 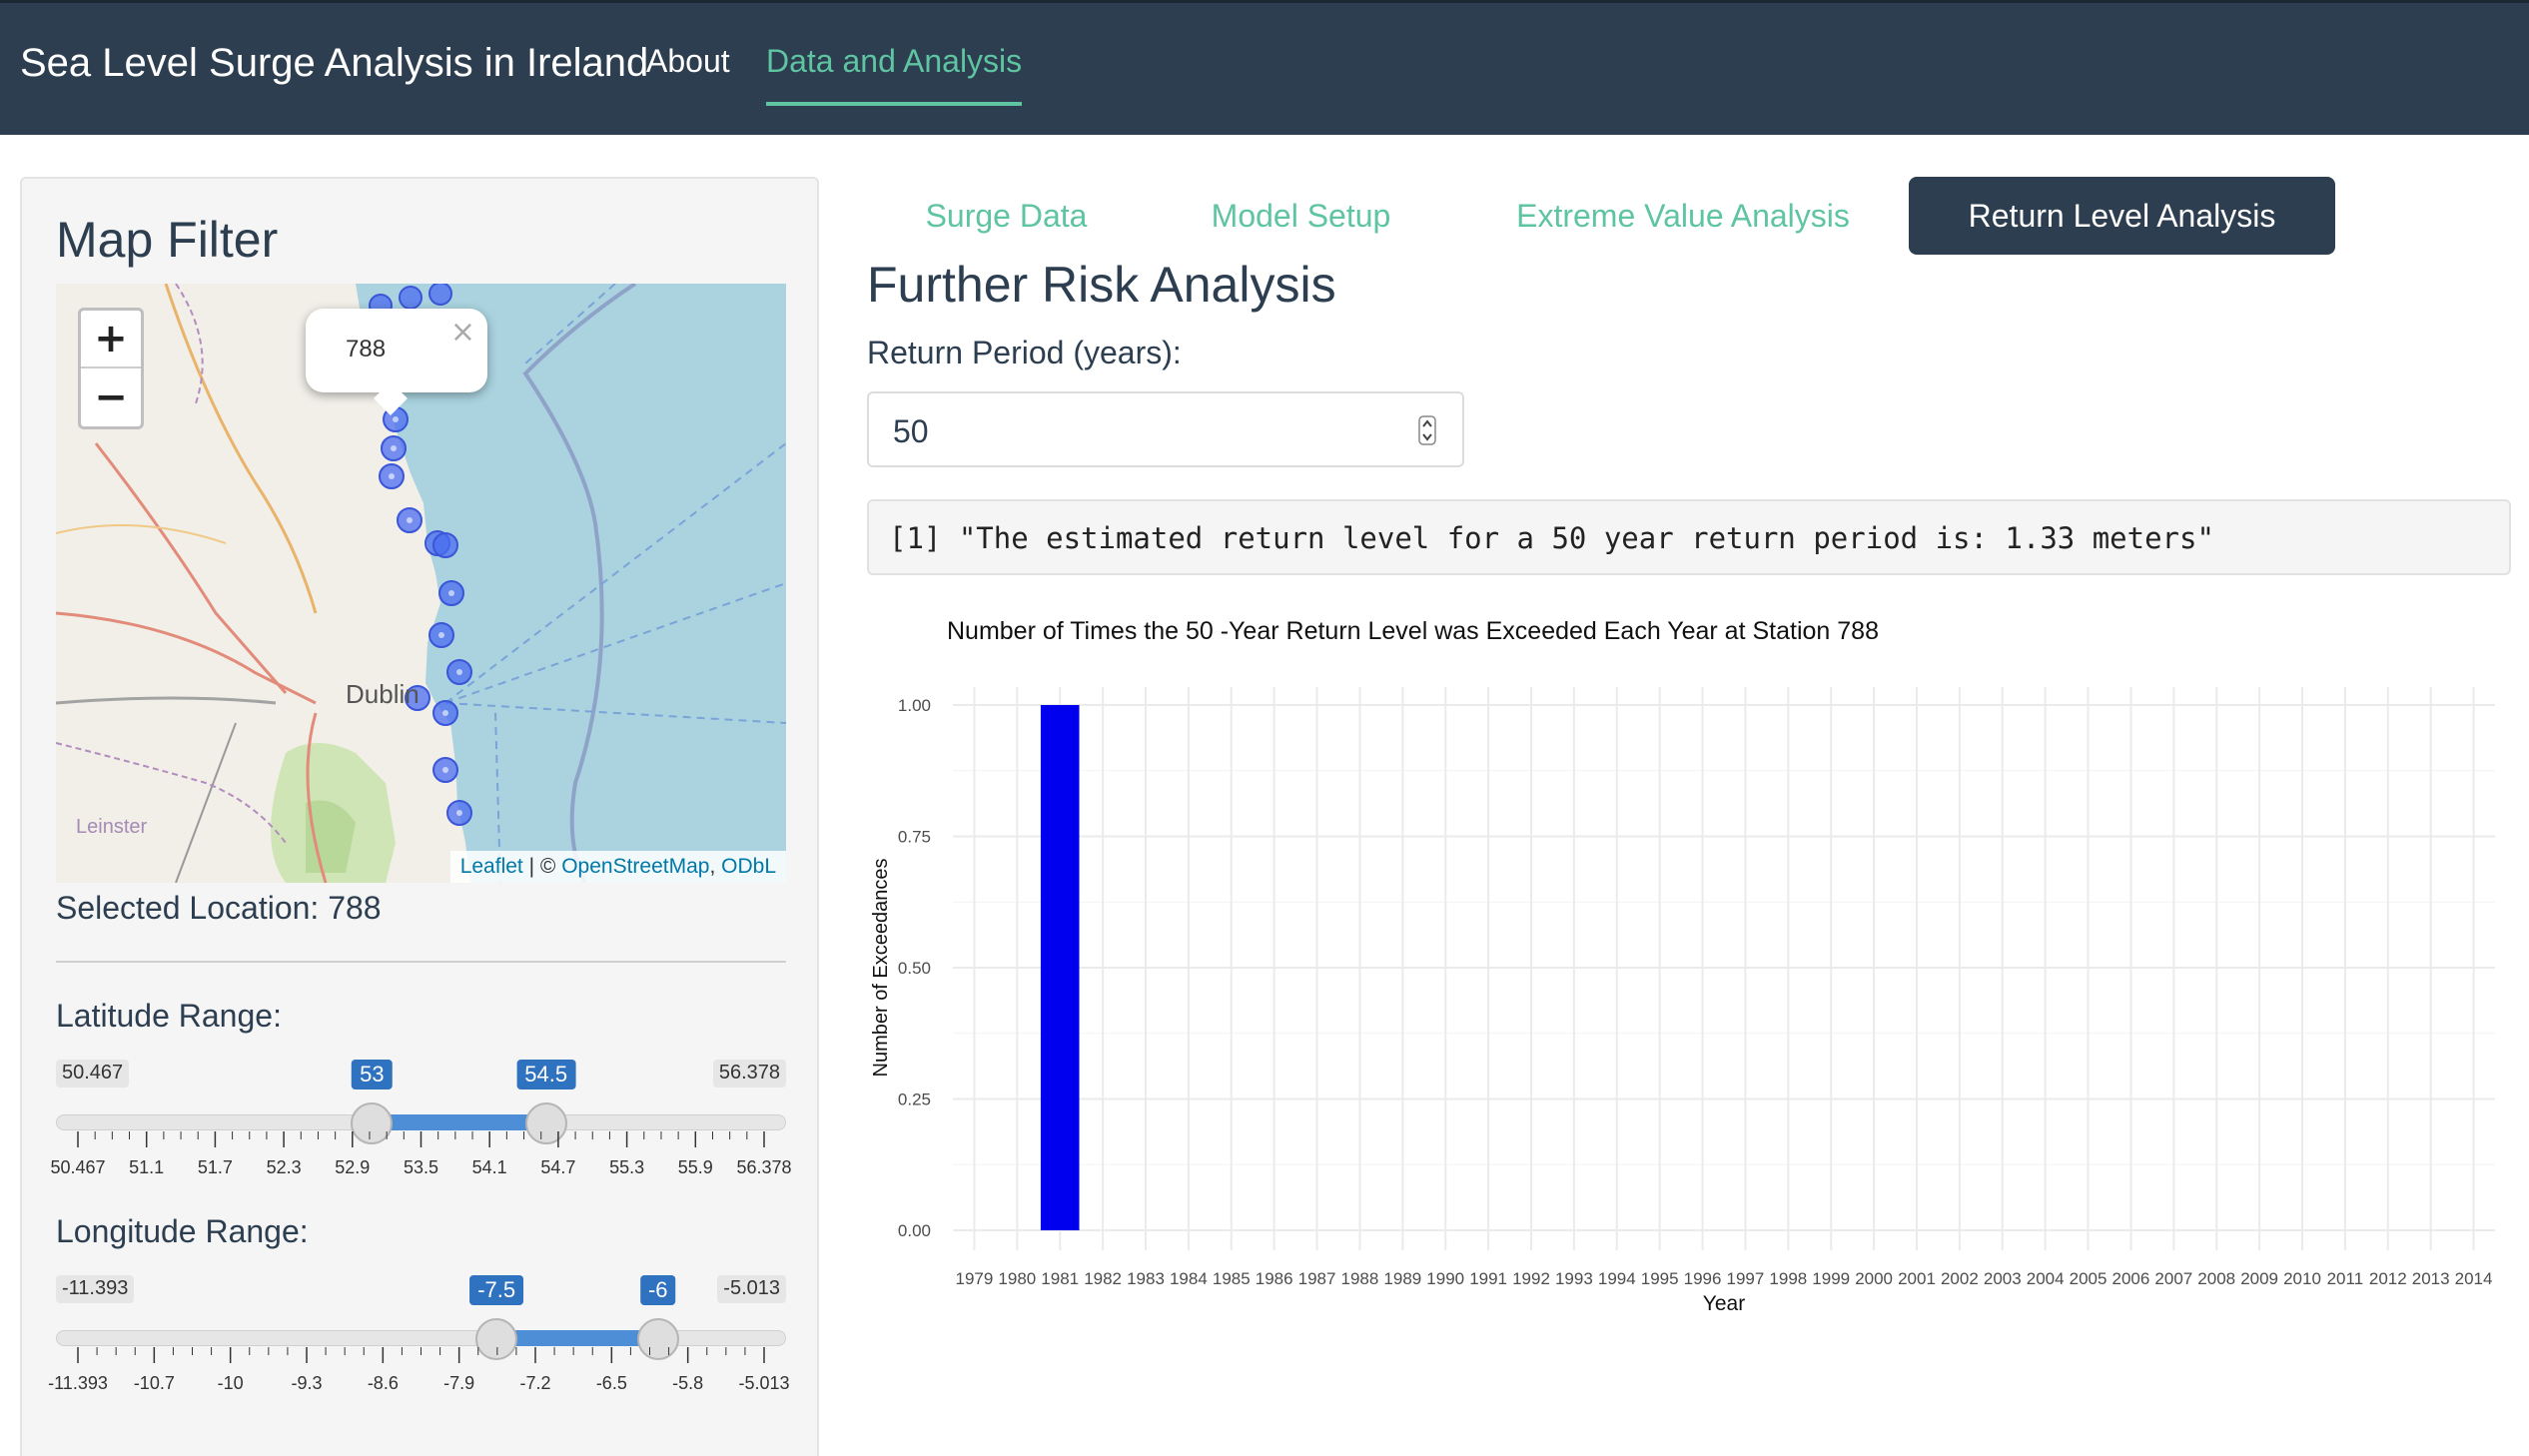 What do you see at coordinates (366, 349) in the screenshot?
I see `popup-station-id: 788` at bounding box center [366, 349].